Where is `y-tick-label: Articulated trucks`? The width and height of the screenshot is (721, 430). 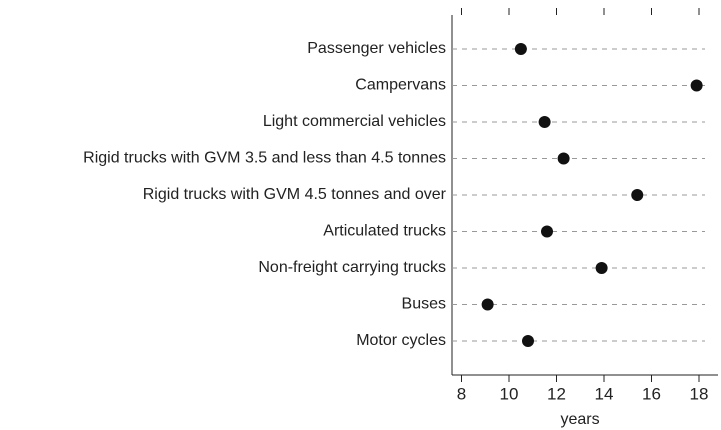
y-tick-label: Articulated trucks is located at coordinates (384, 231).